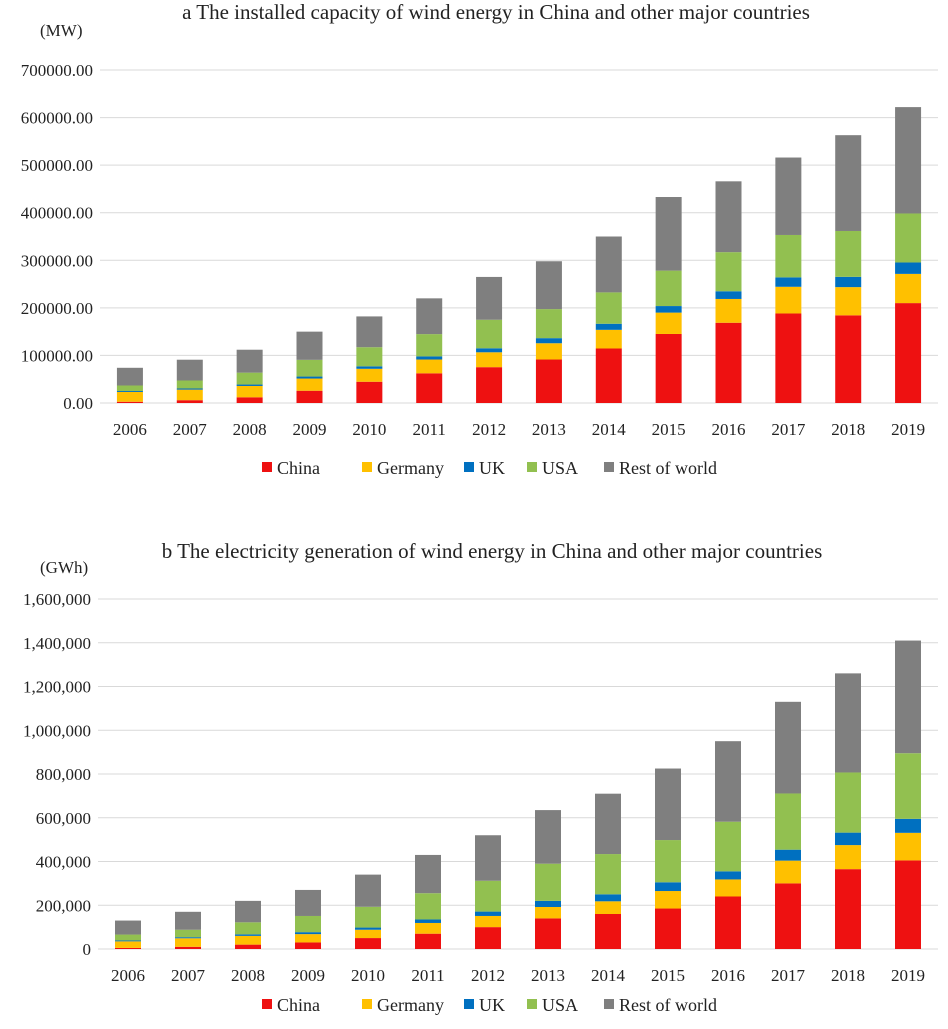 The height and width of the screenshot is (1029, 948). Describe the element at coordinates (57, 70) in the screenshot. I see `y-tick-label: 700000.00` at that location.